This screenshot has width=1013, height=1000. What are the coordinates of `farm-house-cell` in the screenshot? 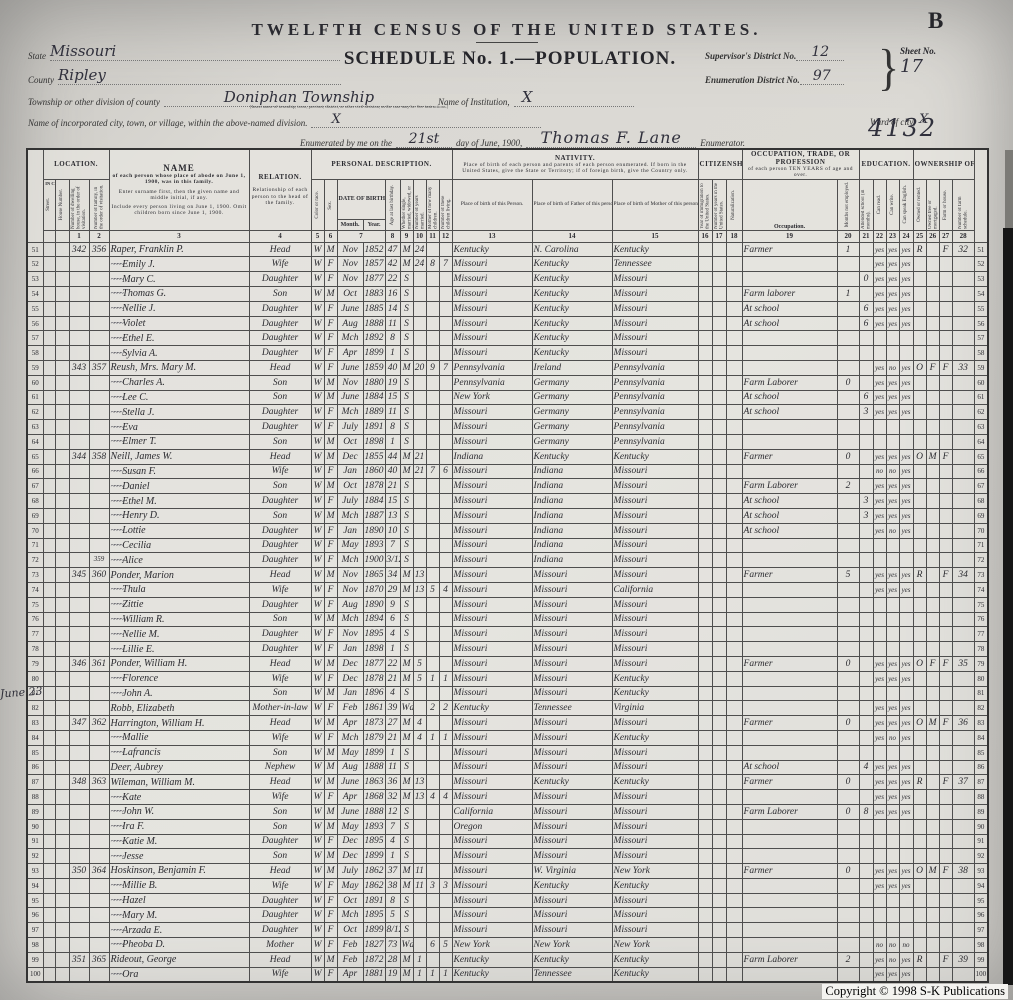 It's located at (945, 811).